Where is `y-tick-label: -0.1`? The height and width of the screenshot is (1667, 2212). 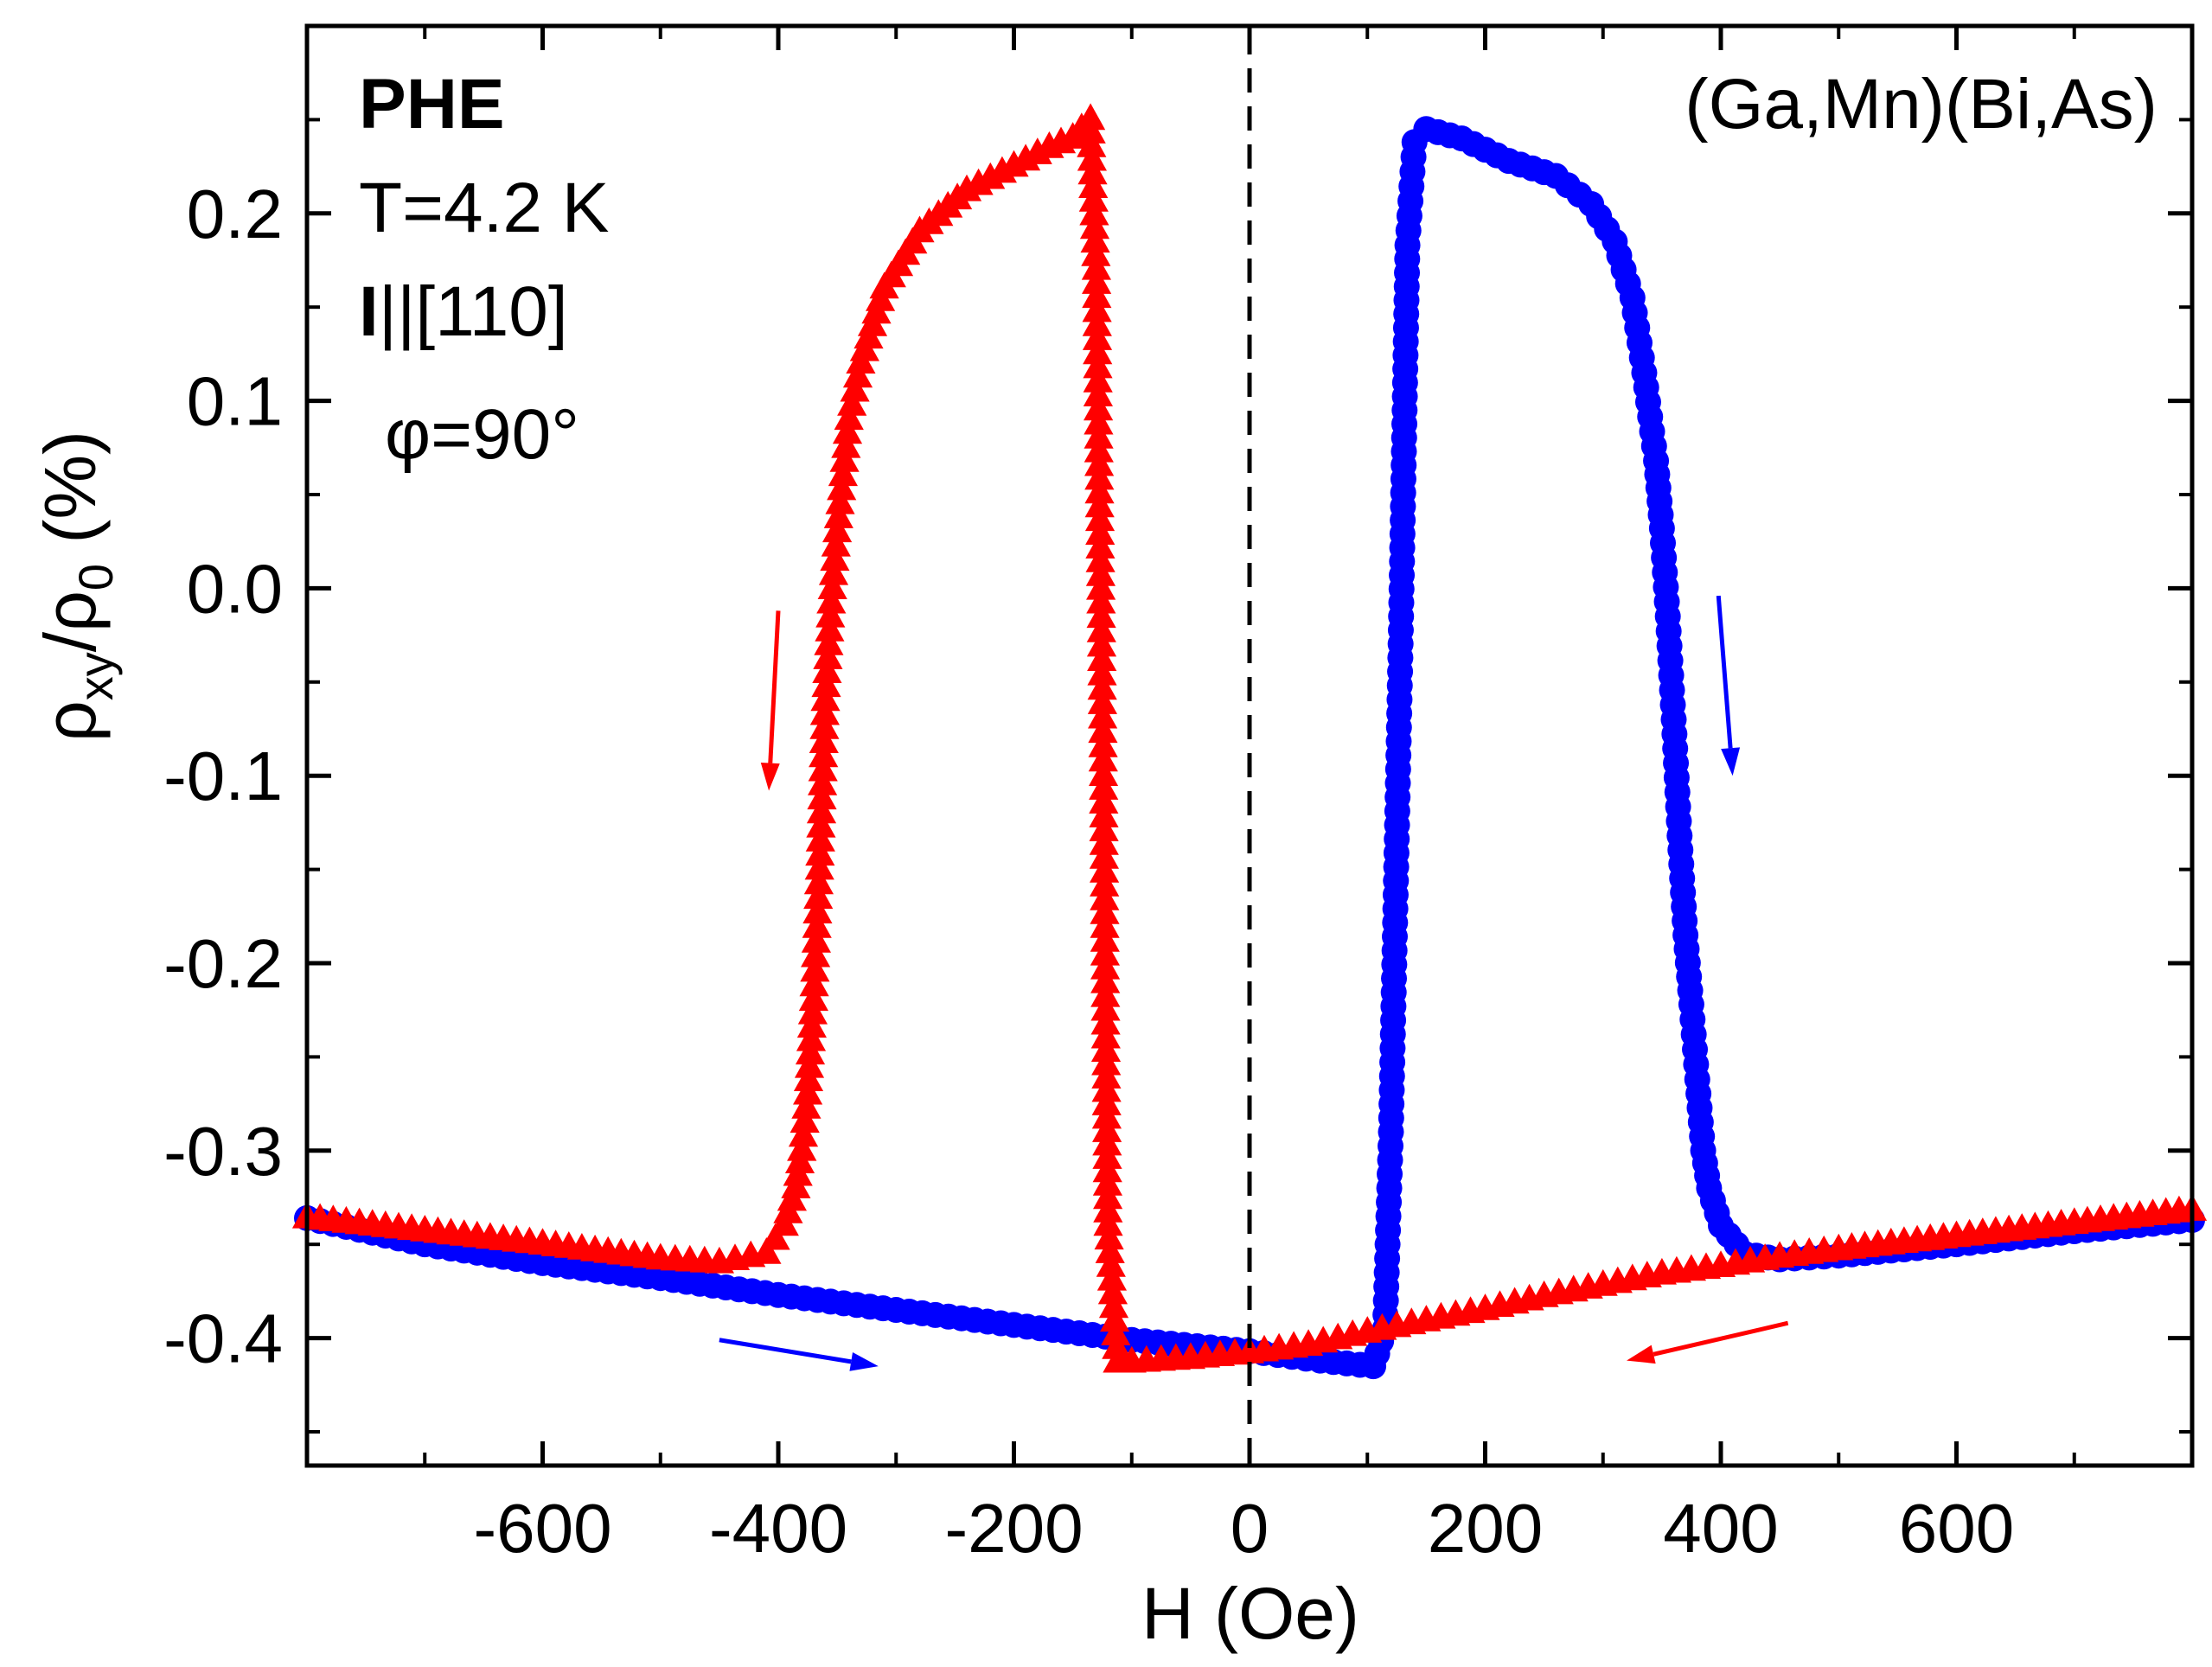
y-tick-label: -0.1 is located at coordinates (223, 776).